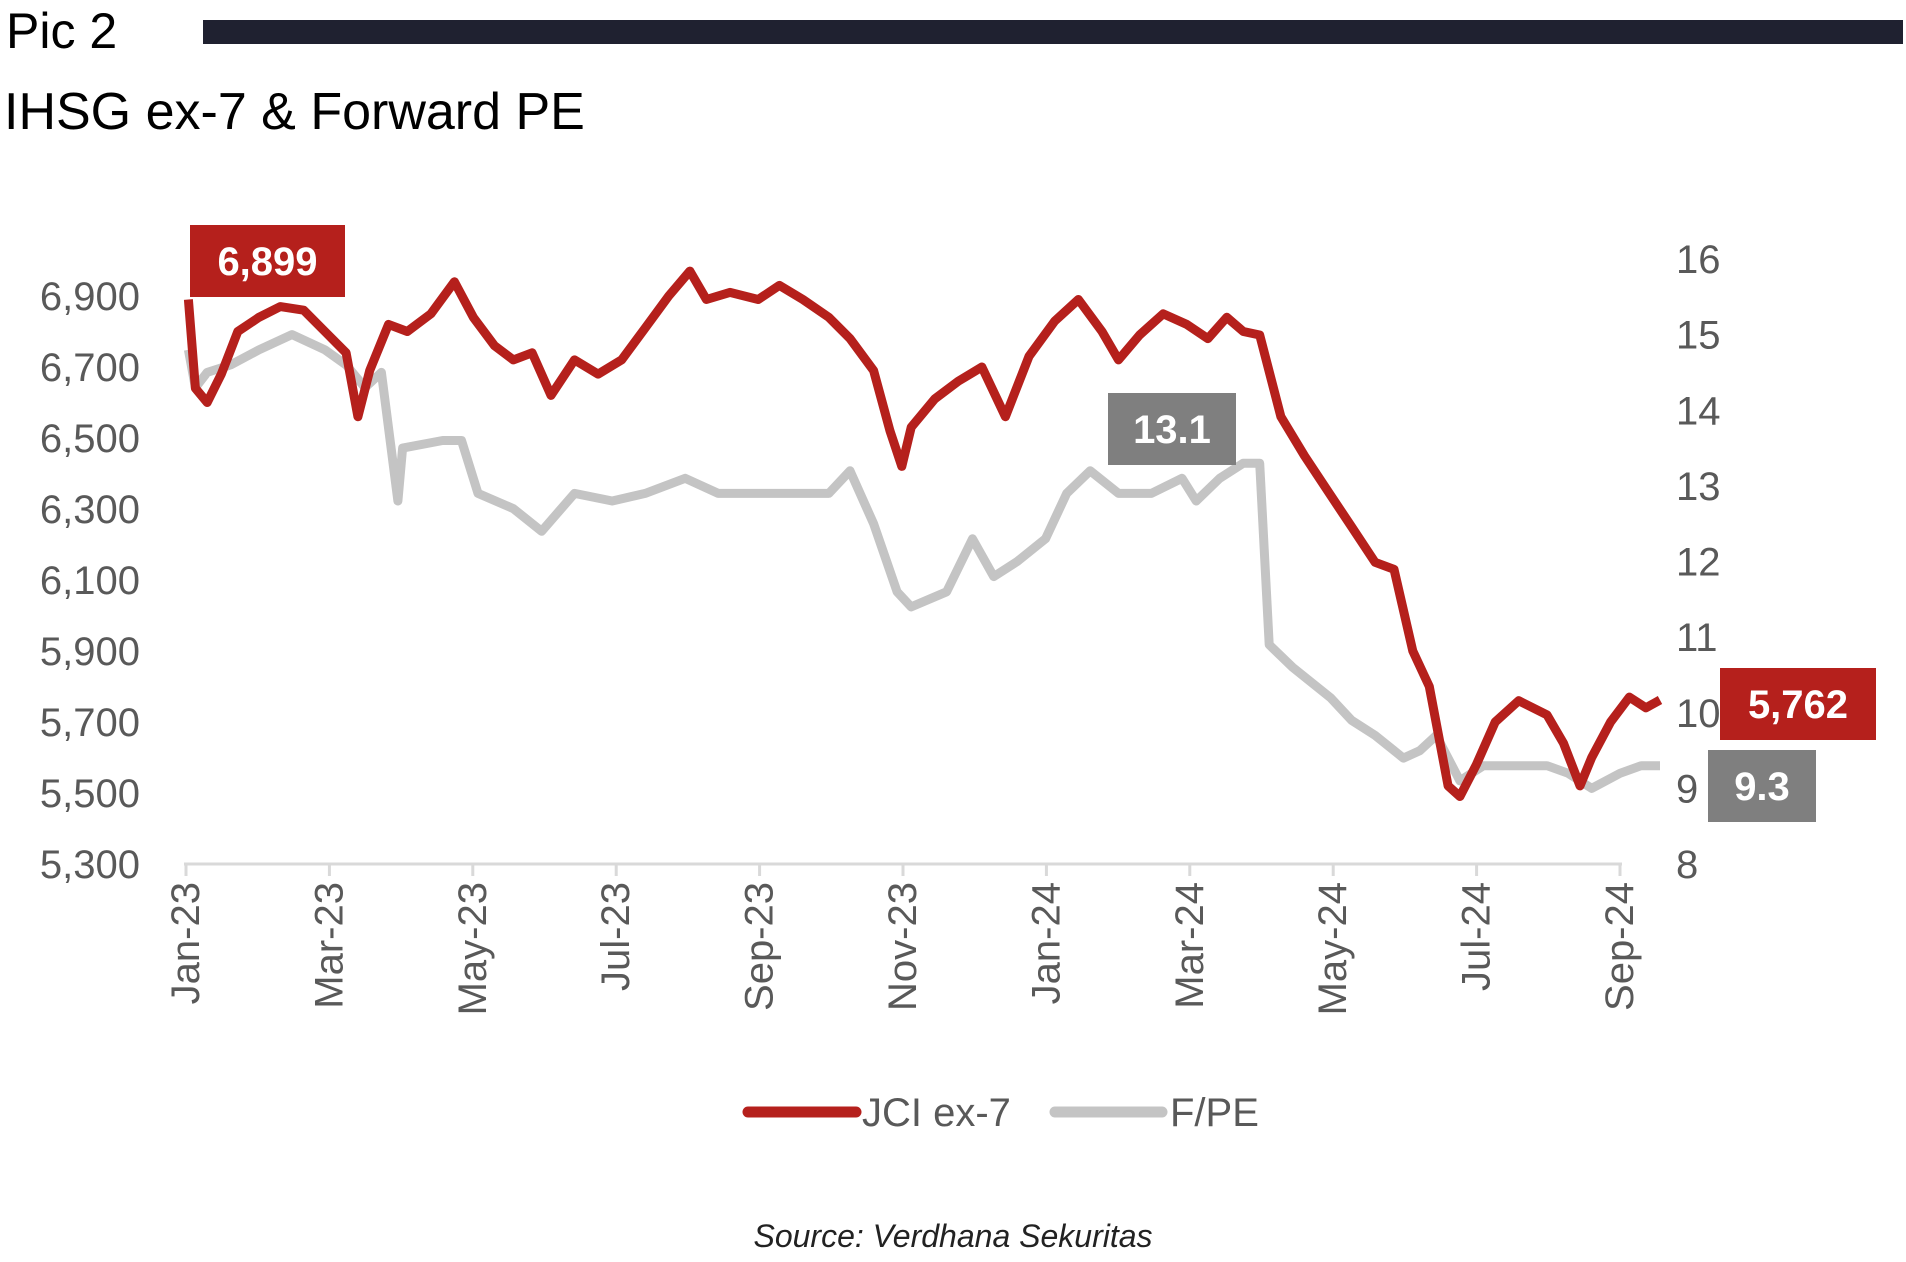 This screenshot has width=1906, height=1262. Describe the element at coordinates (1697, 638) in the screenshot. I see `y-right-tick-label: 11` at that location.